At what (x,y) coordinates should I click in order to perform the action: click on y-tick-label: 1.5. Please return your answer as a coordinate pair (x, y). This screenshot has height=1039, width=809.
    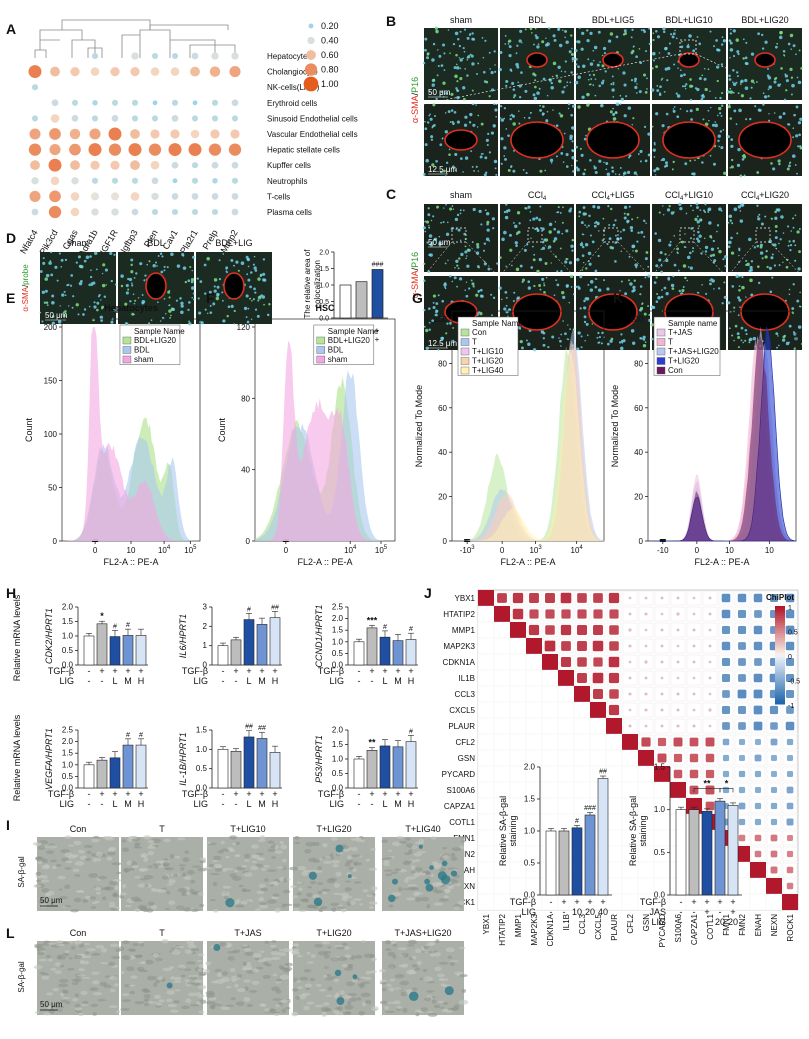
    Looking at the image, I should click on (202, 730).